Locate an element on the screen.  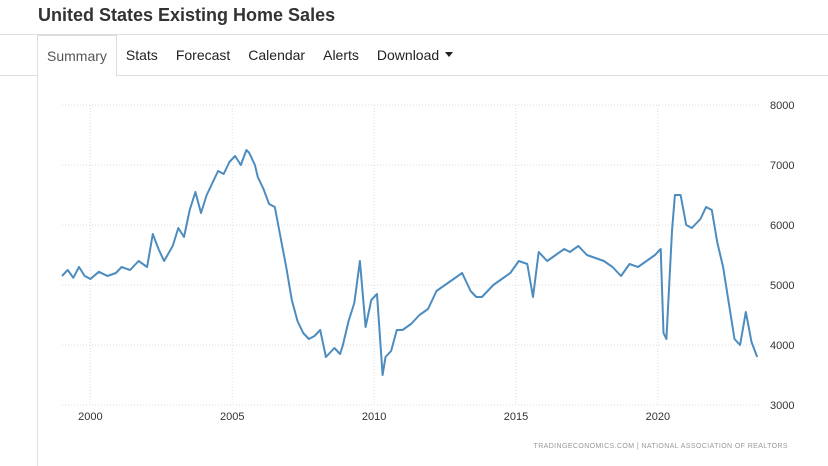
tab-calendar: Calendar is located at coordinates (277, 55).